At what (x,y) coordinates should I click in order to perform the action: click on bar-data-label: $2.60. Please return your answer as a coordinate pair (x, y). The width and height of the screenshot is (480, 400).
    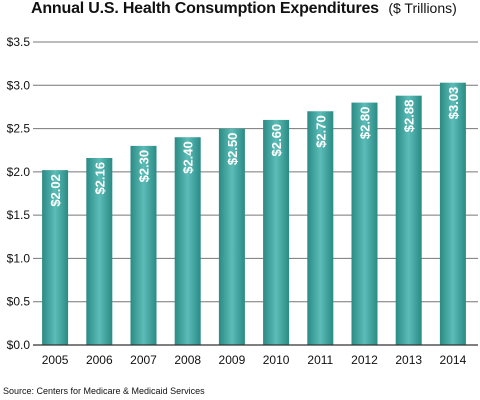
    Looking at the image, I should click on (276, 140).